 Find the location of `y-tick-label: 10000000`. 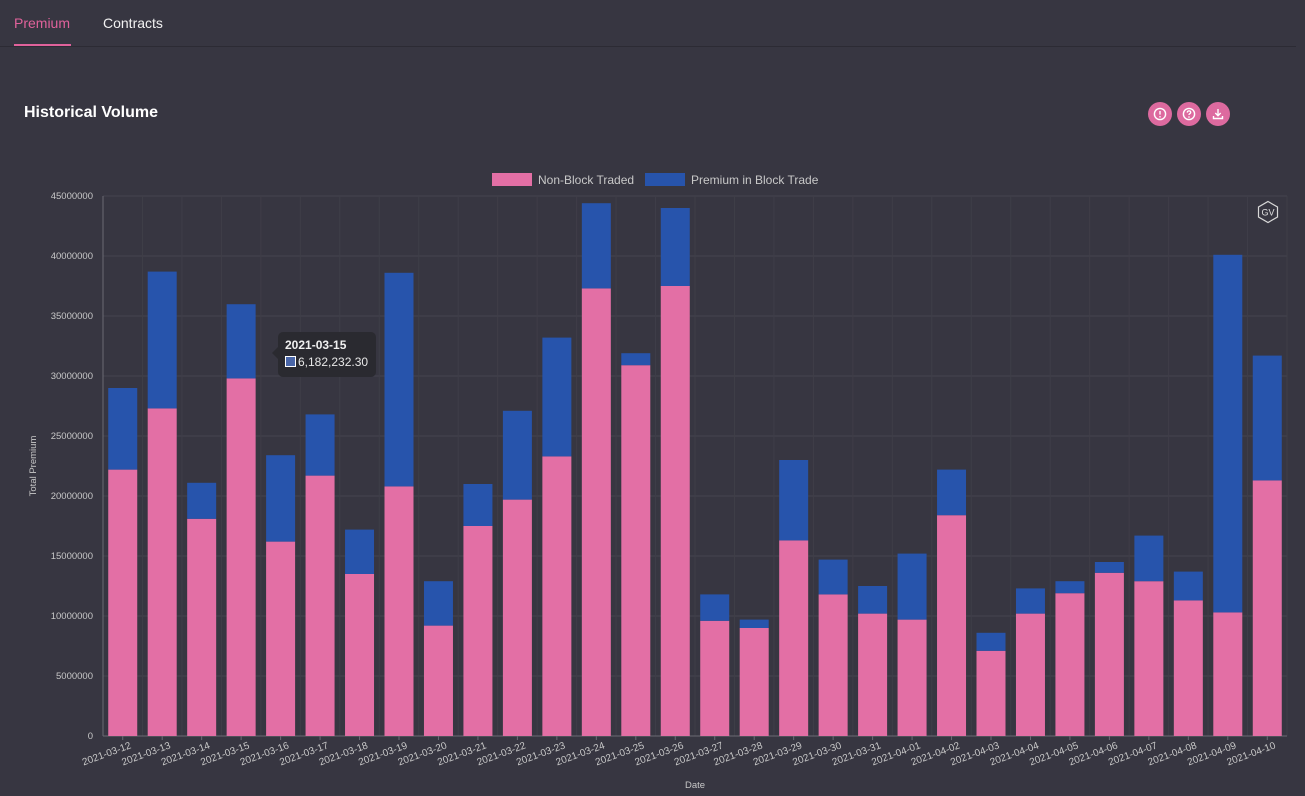

y-tick-label: 10000000 is located at coordinates (72, 616).